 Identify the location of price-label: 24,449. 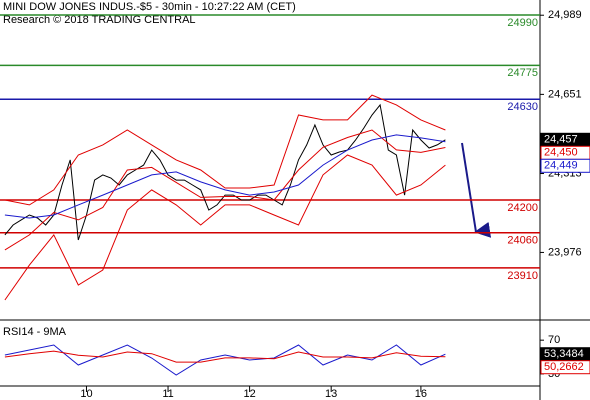
(561, 166).